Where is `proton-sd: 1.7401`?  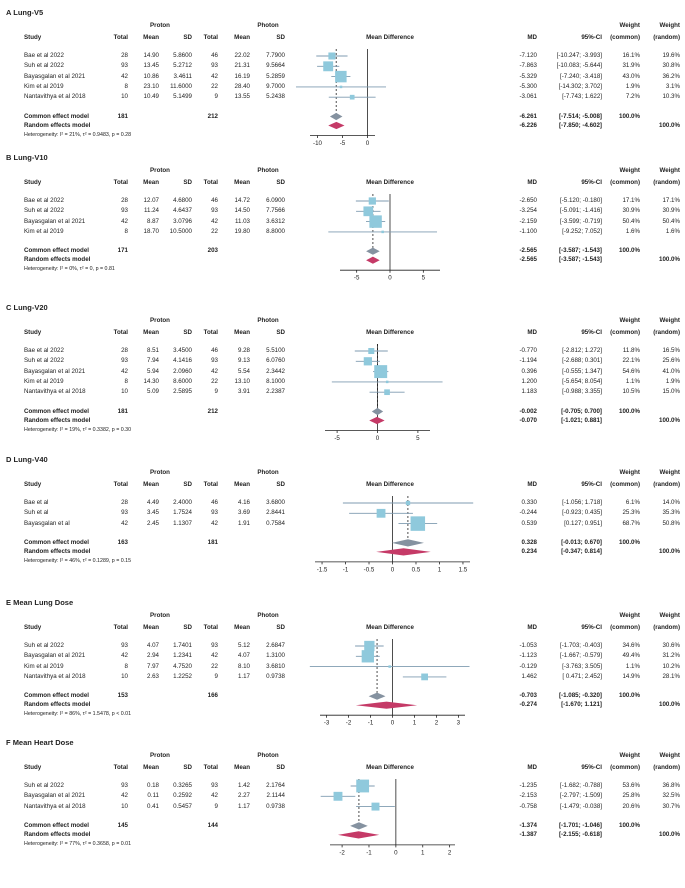 proton-sd: 1.7401 is located at coordinates (182, 645).